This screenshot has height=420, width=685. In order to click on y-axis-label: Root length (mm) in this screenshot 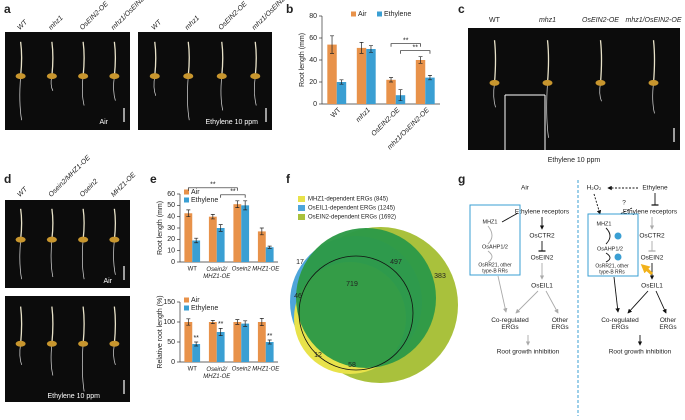, I will do `click(160, 228)`.